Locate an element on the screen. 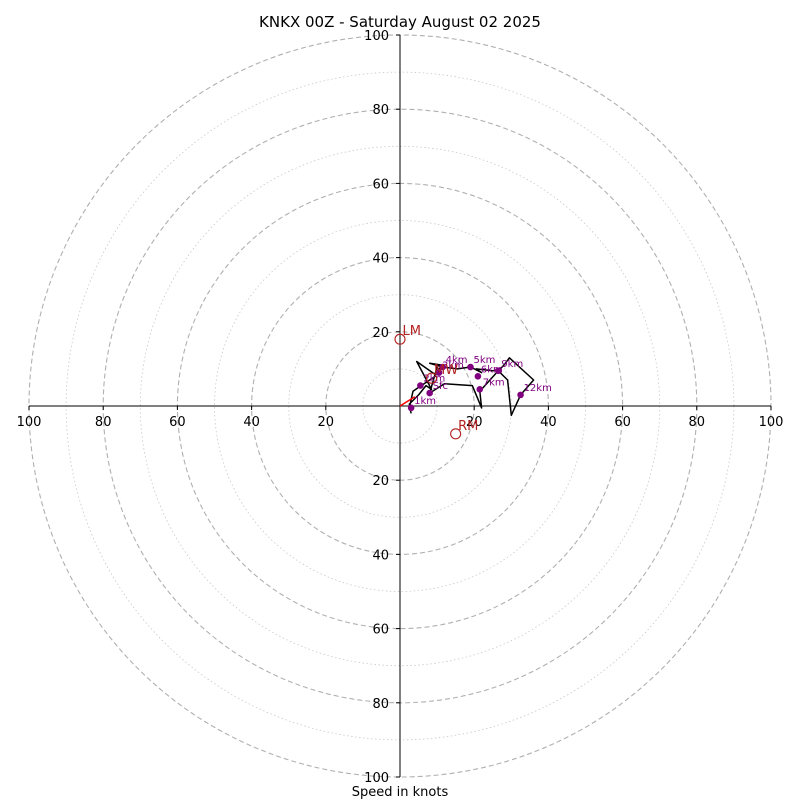  height-point-label: 12km is located at coordinates (538, 388).